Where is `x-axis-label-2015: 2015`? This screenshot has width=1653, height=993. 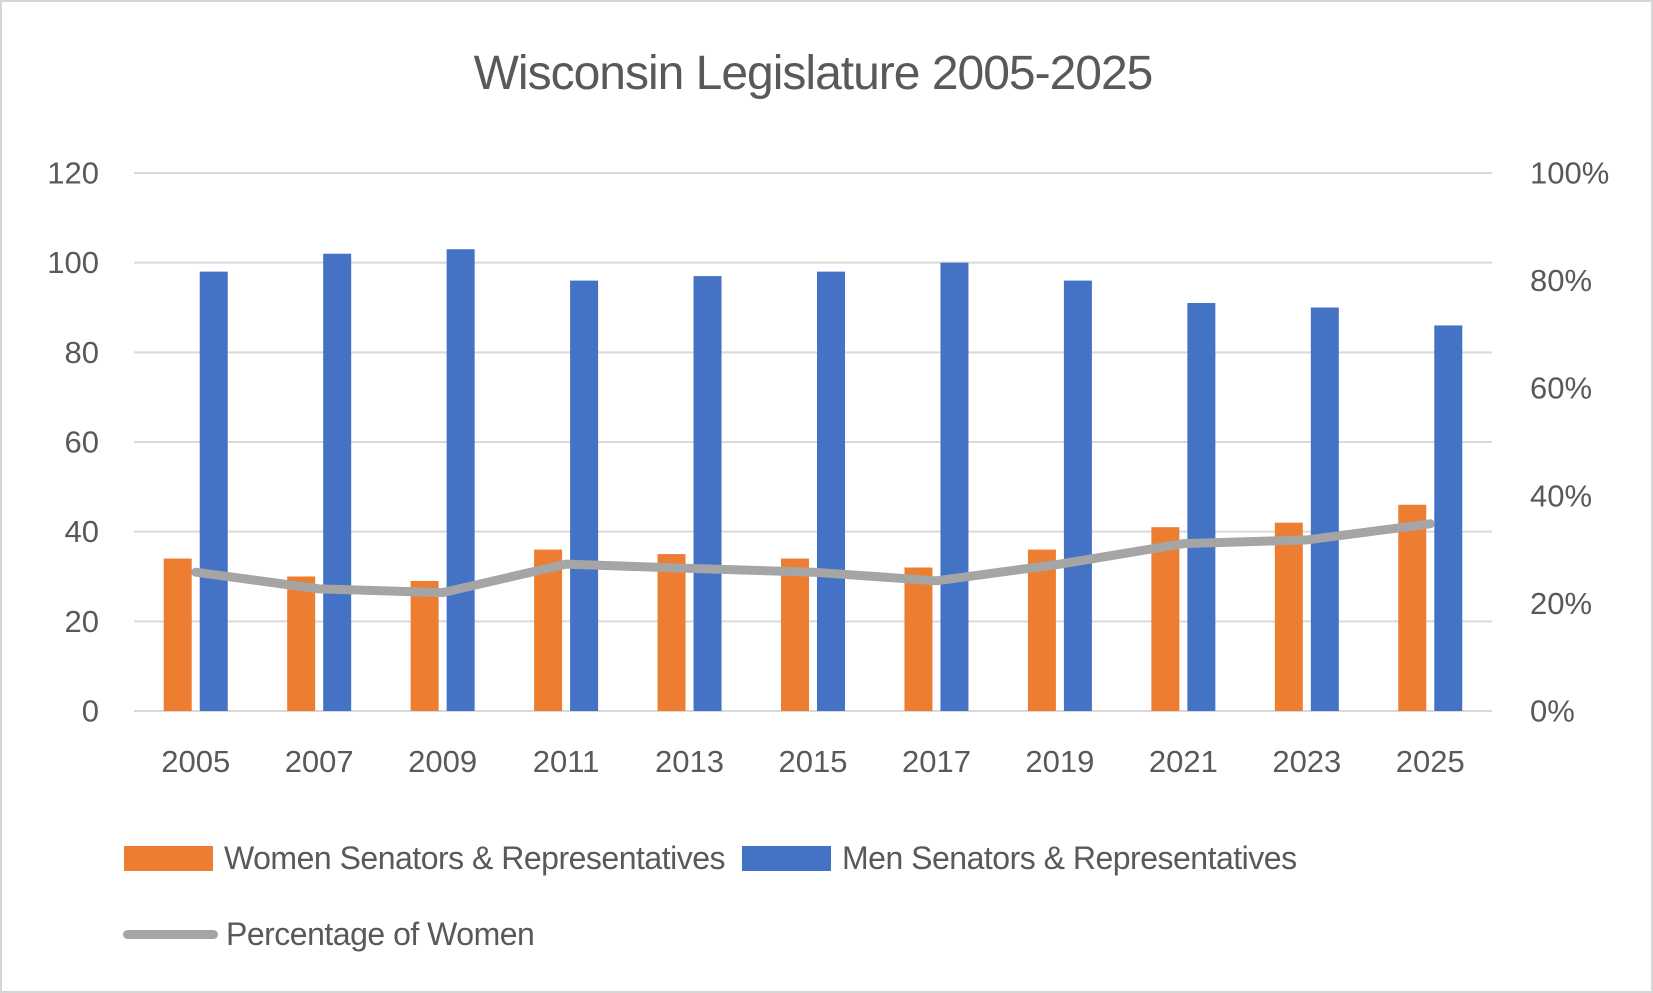
x-axis-label-2015: 2015 is located at coordinates (813, 761).